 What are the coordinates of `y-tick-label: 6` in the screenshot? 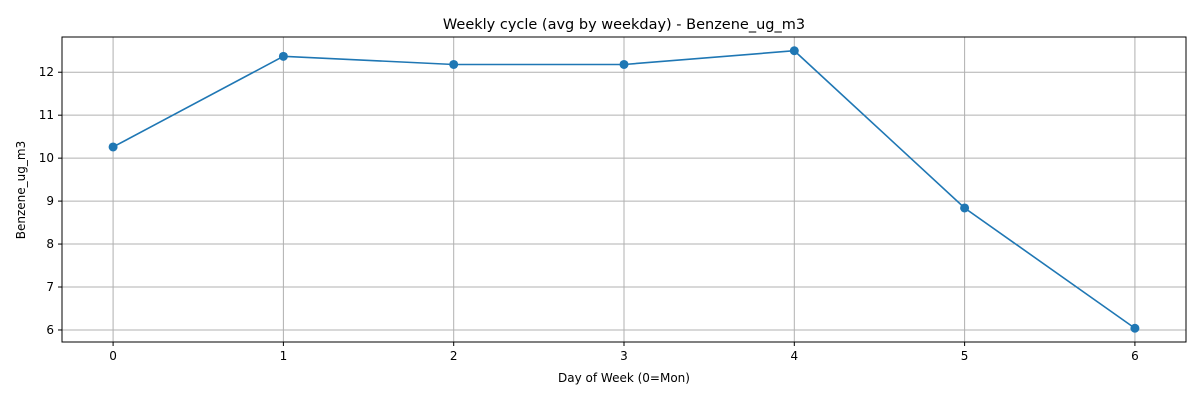 It's located at (50, 330).